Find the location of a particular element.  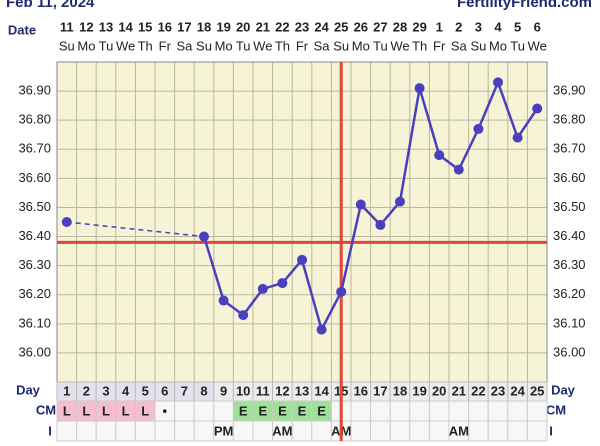

date: 25 is located at coordinates (341, 26).